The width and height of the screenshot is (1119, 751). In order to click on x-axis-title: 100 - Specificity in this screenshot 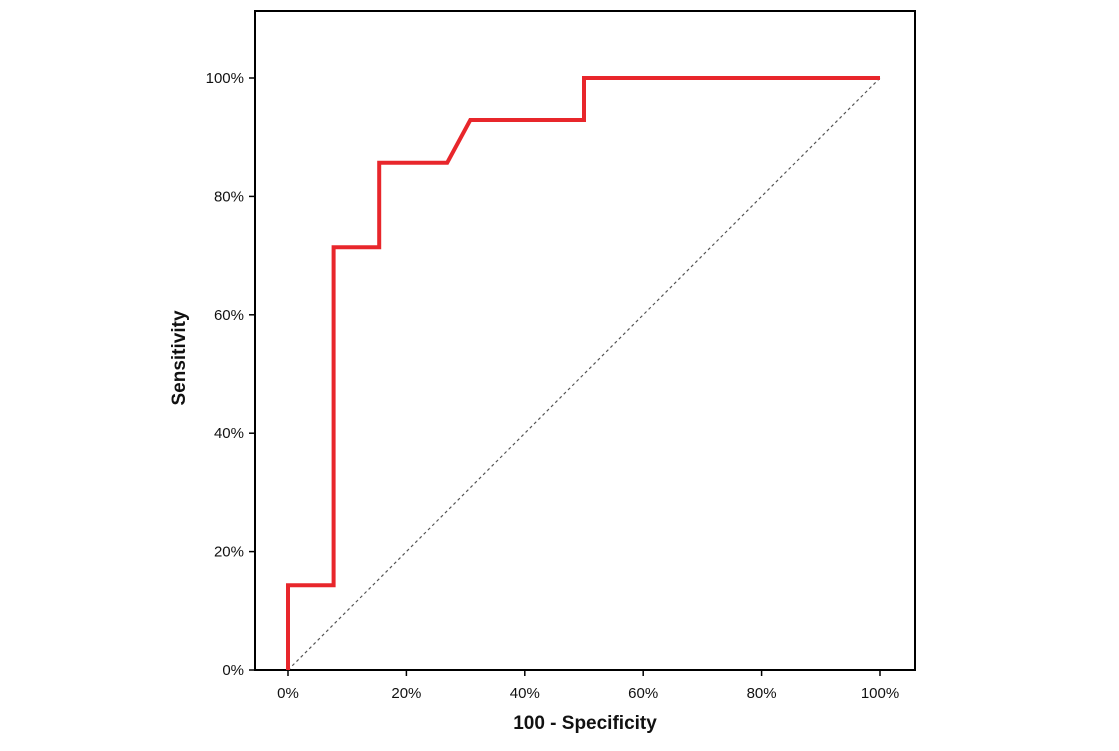, I will do `click(585, 723)`.